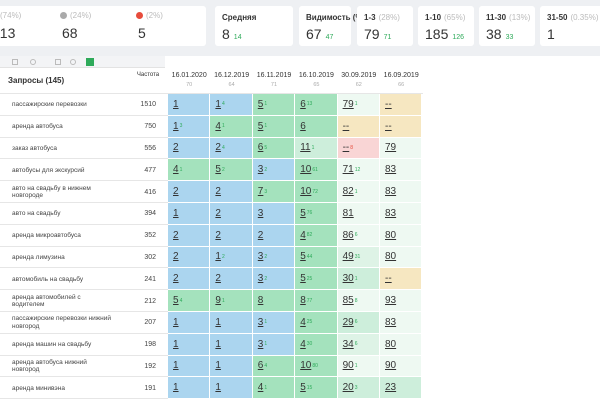  I want to click on position: 82, so click(348, 192).